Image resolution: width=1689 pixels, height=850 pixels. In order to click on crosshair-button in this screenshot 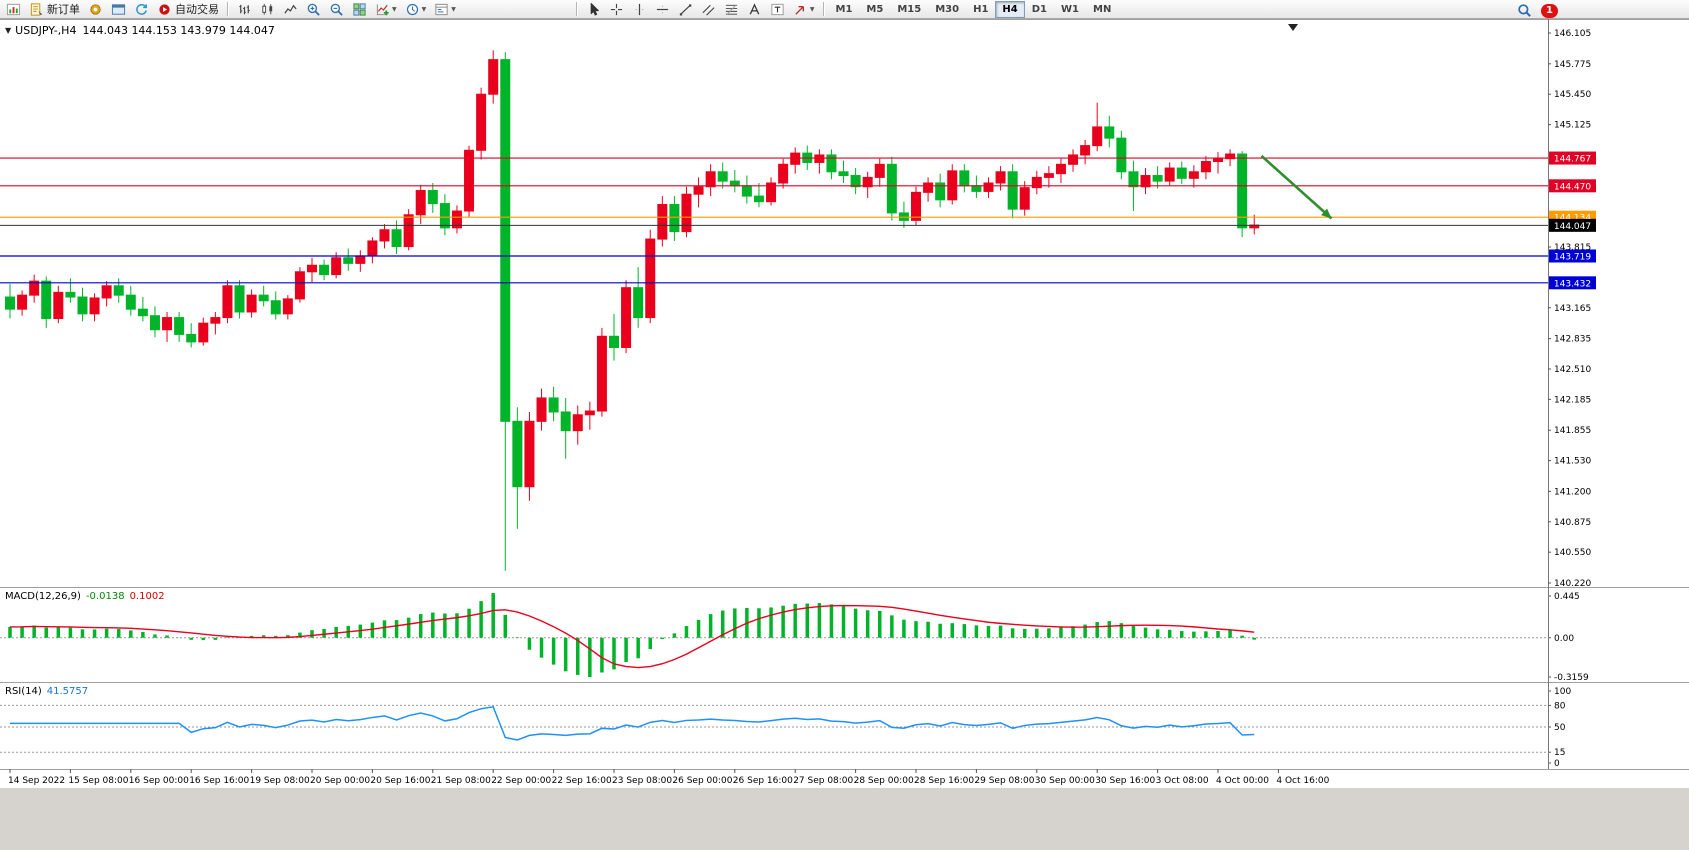, I will do `click(616, 9)`.